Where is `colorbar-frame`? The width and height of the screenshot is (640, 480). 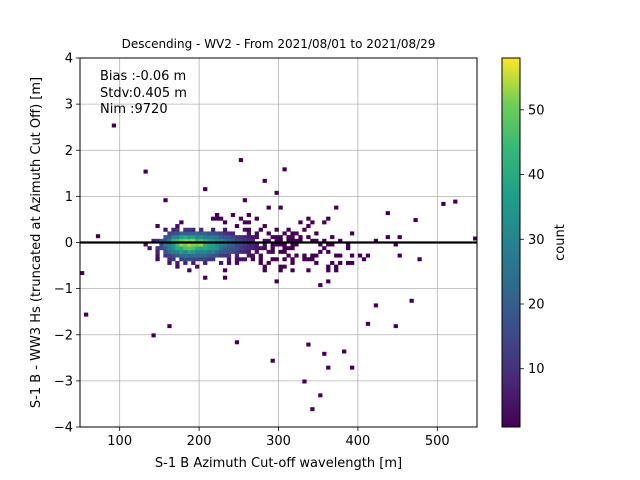
colorbar-frame is located at coordinates (511, 242).